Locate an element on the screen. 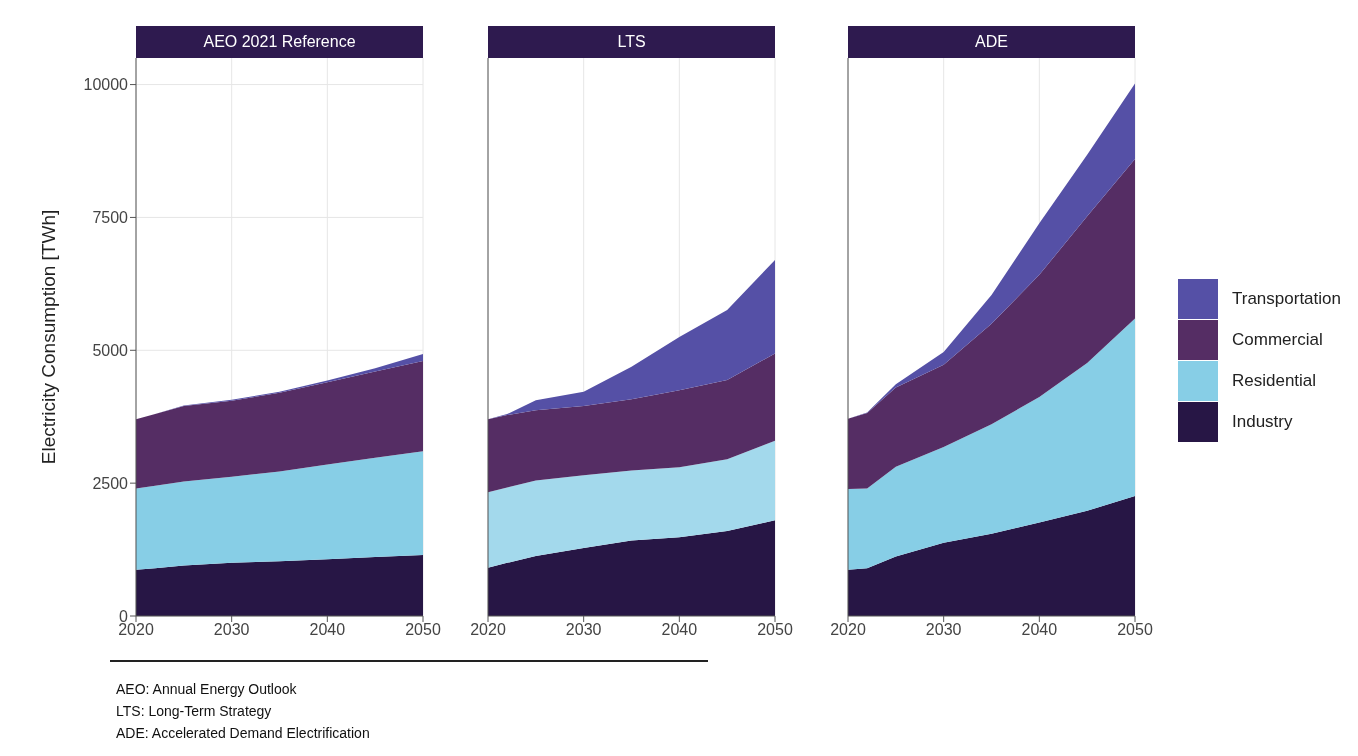 The height and width of the screenshot is (756, 1358). y-tick-label: 10000 is located at coordinates (106, 85).